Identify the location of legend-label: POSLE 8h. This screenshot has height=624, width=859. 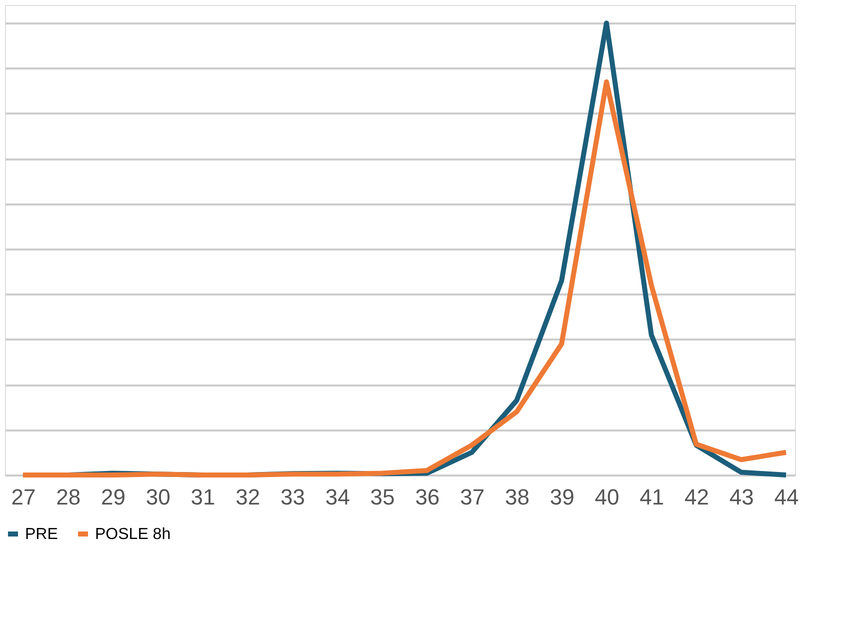
(133, 534).